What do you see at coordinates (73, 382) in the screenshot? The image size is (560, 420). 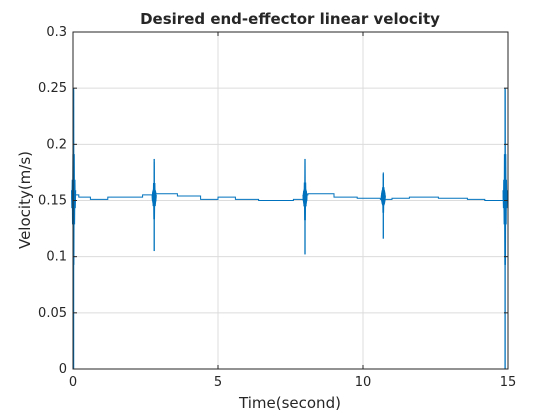 I see `x-tick-label: 0` at bounding box center [73, 382].